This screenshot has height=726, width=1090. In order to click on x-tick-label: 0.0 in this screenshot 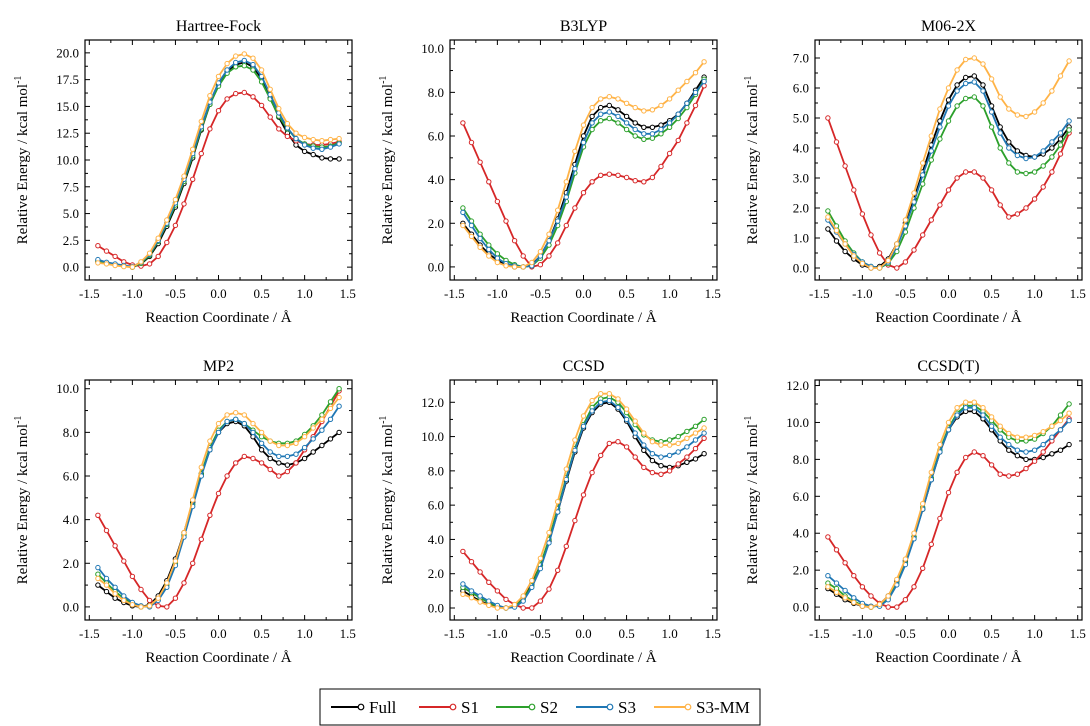, I will do `click(583, 293)`.